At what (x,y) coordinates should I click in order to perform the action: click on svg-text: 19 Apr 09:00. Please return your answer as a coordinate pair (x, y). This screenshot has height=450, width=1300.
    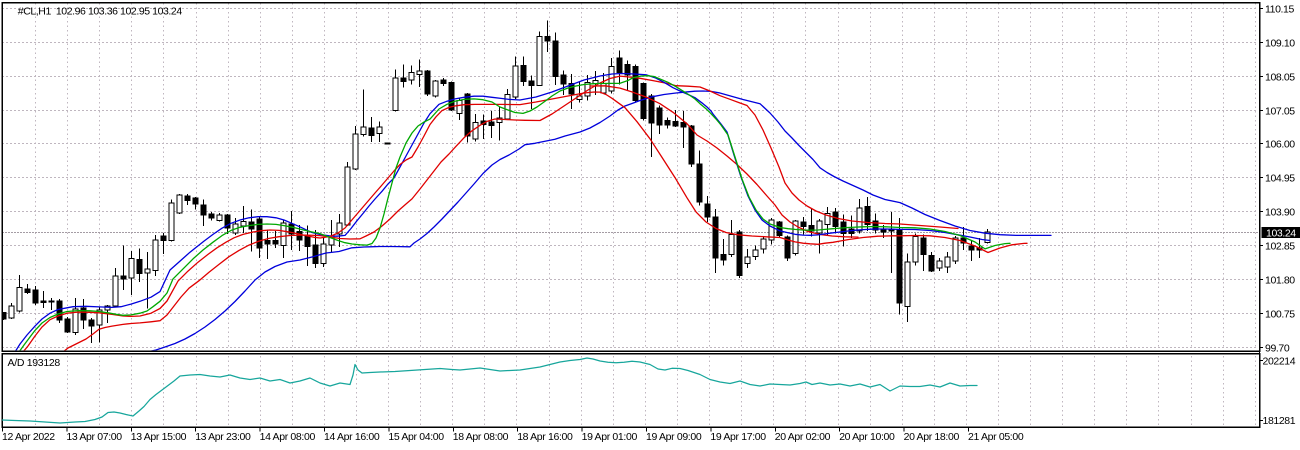
    Looking at the image, I should click on (674, 437).